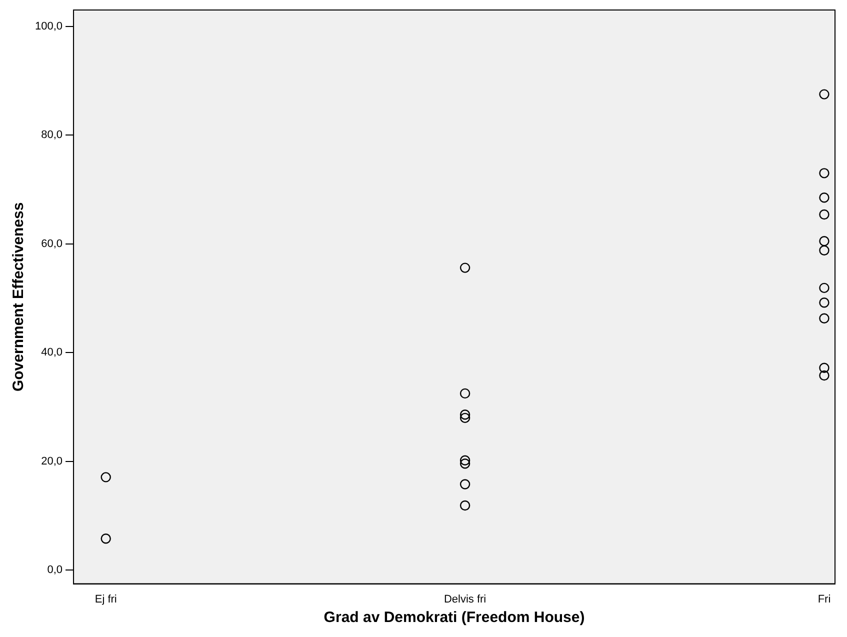 The image size is (847, 637). Describe the element at coordinates (465, 599) in the screenshot. I see `x-tick-label: Delvis fri` at that location.